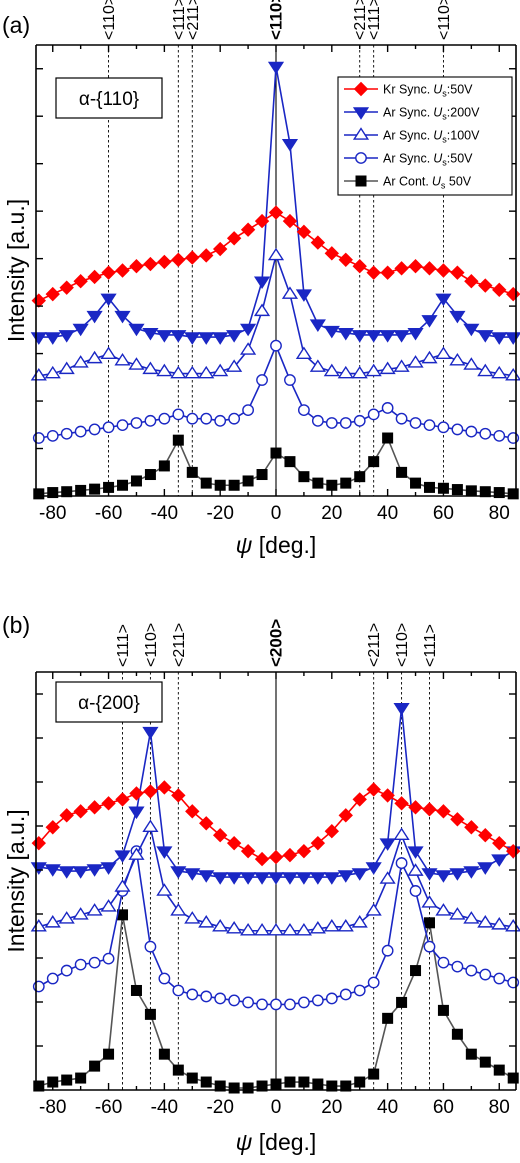 This screenshot has height=1163, width=520. Describe the element at coordinates (244, 1142) in the screenshot. I see `x-axis-label-symbol: ψ` at that location.